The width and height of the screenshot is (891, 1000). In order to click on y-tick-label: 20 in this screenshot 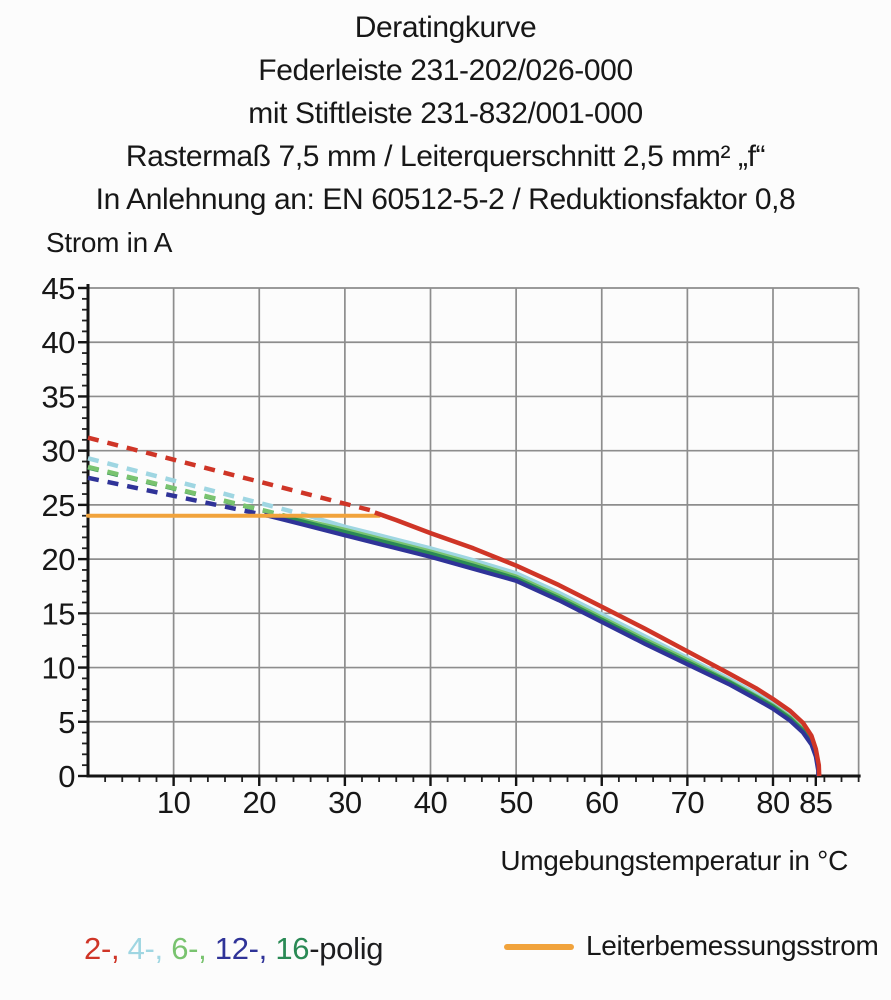, I will do `click(59, 559)`.